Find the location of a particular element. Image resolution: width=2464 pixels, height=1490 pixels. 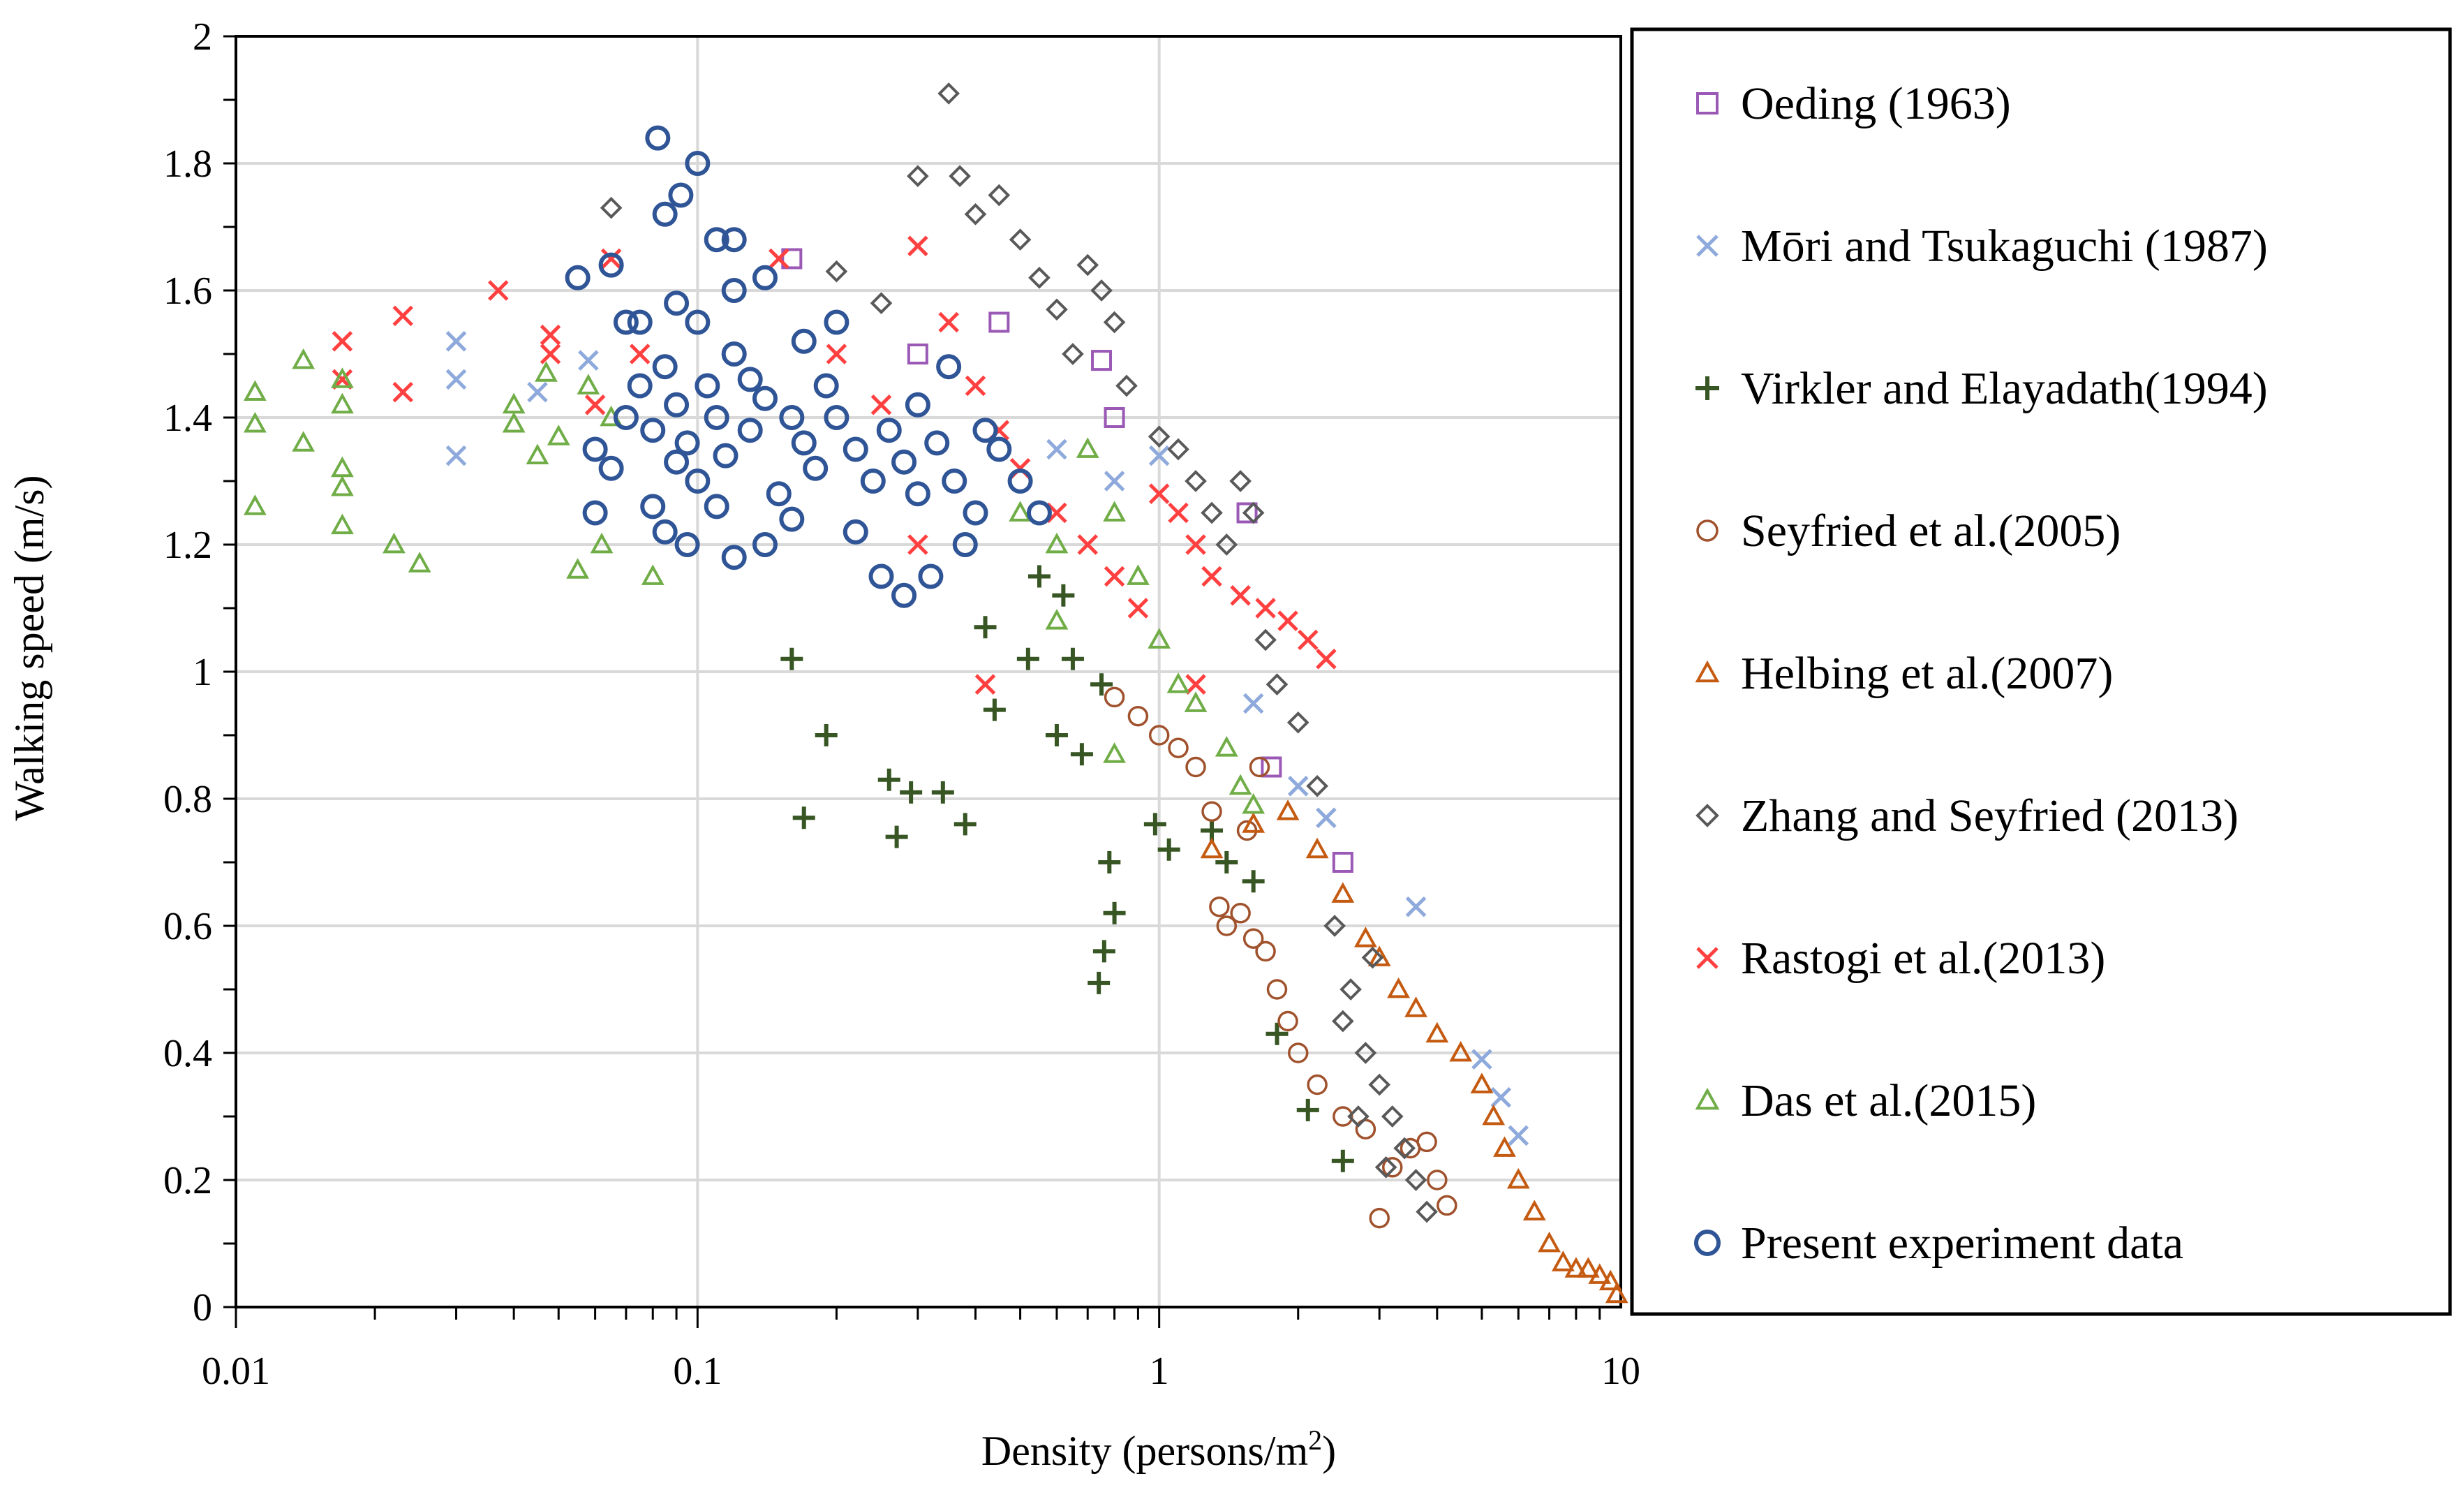

legend-entry: Rastogi et al.(2013) is located at coordinates (1900, 958).